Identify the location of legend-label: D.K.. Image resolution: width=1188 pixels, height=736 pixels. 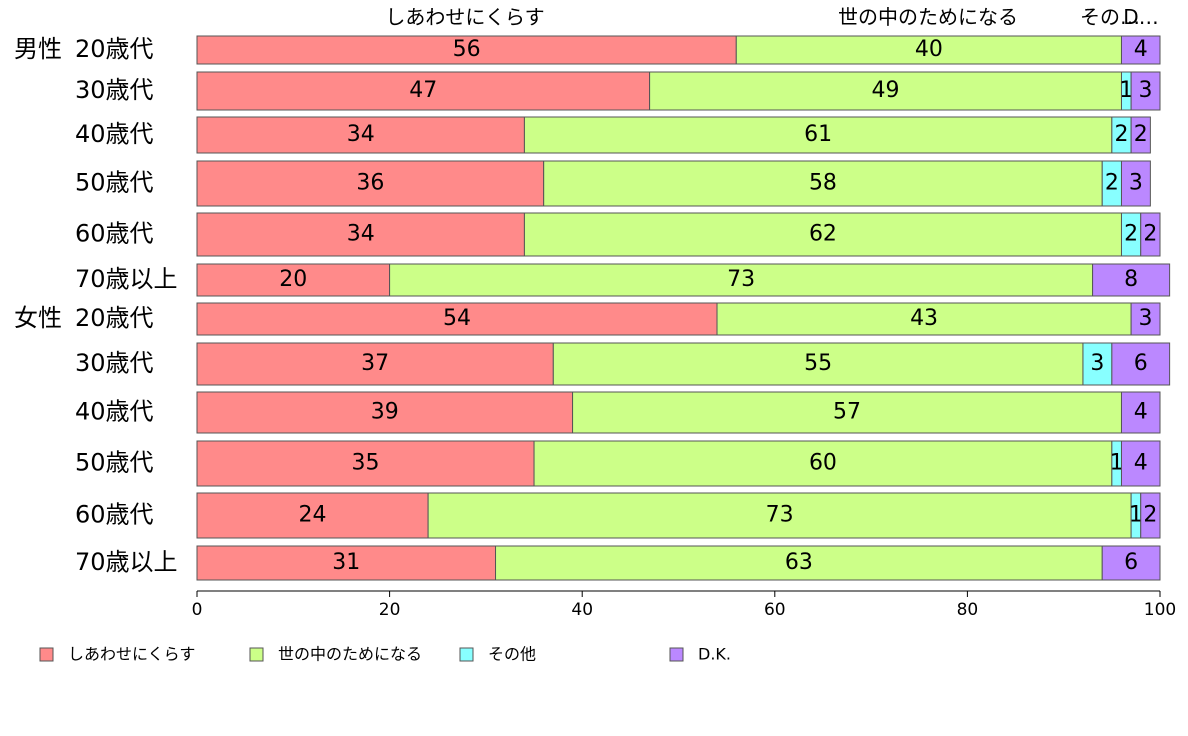
(714, 654).